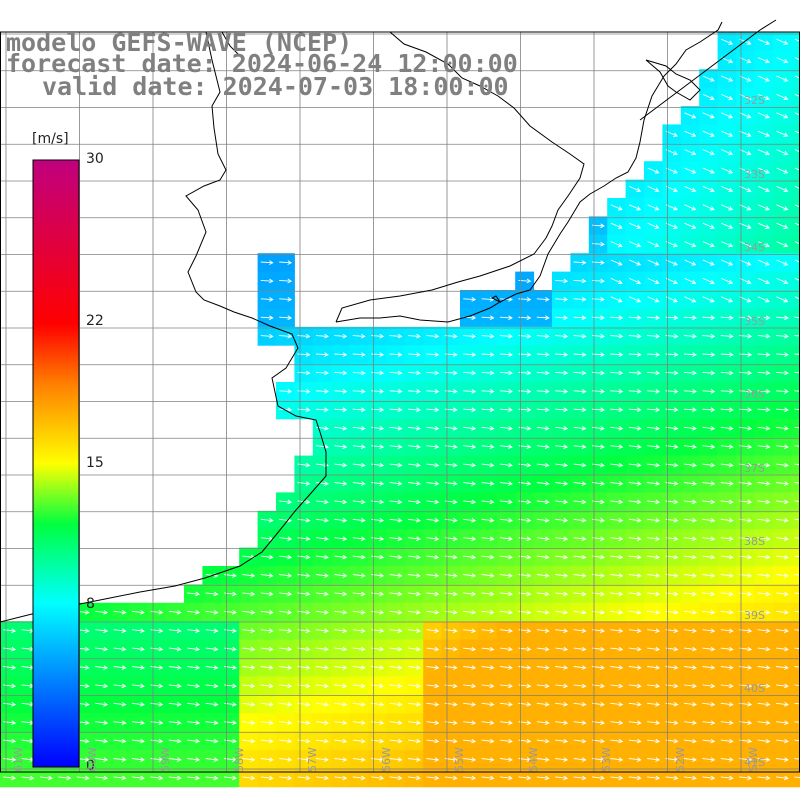 Image resolution: width=800 pixels, height=800 pixels. Describe the element at coordinates (459, 759) in the screenshot. I see `longitude-label: 55W` at that location.